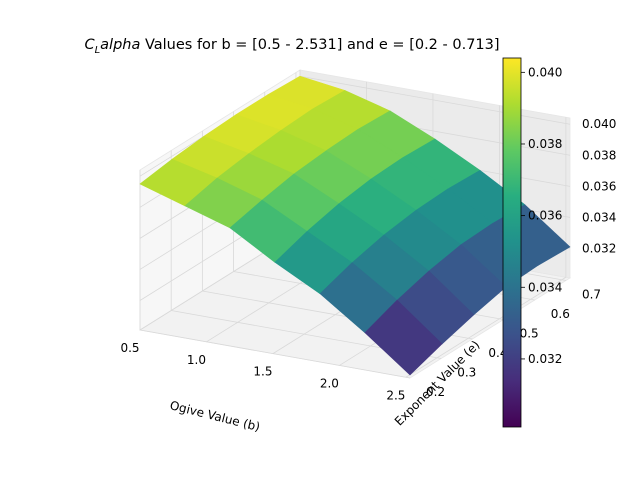 The image size is (640, 480). Describe the element at coordinates (599, 124) in the screenshot. I see `z-tick-label: 0.040` at that location.